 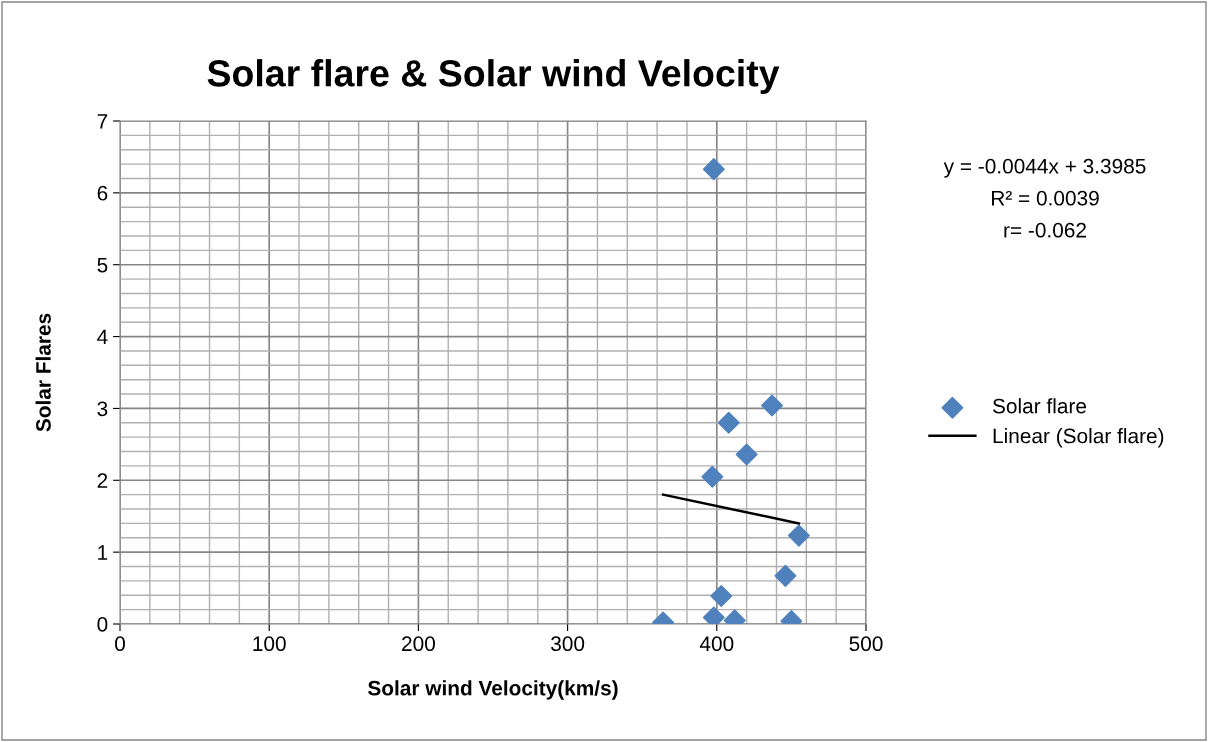 I want to click on y-tick-label: 0, so click(x=102, y=624).